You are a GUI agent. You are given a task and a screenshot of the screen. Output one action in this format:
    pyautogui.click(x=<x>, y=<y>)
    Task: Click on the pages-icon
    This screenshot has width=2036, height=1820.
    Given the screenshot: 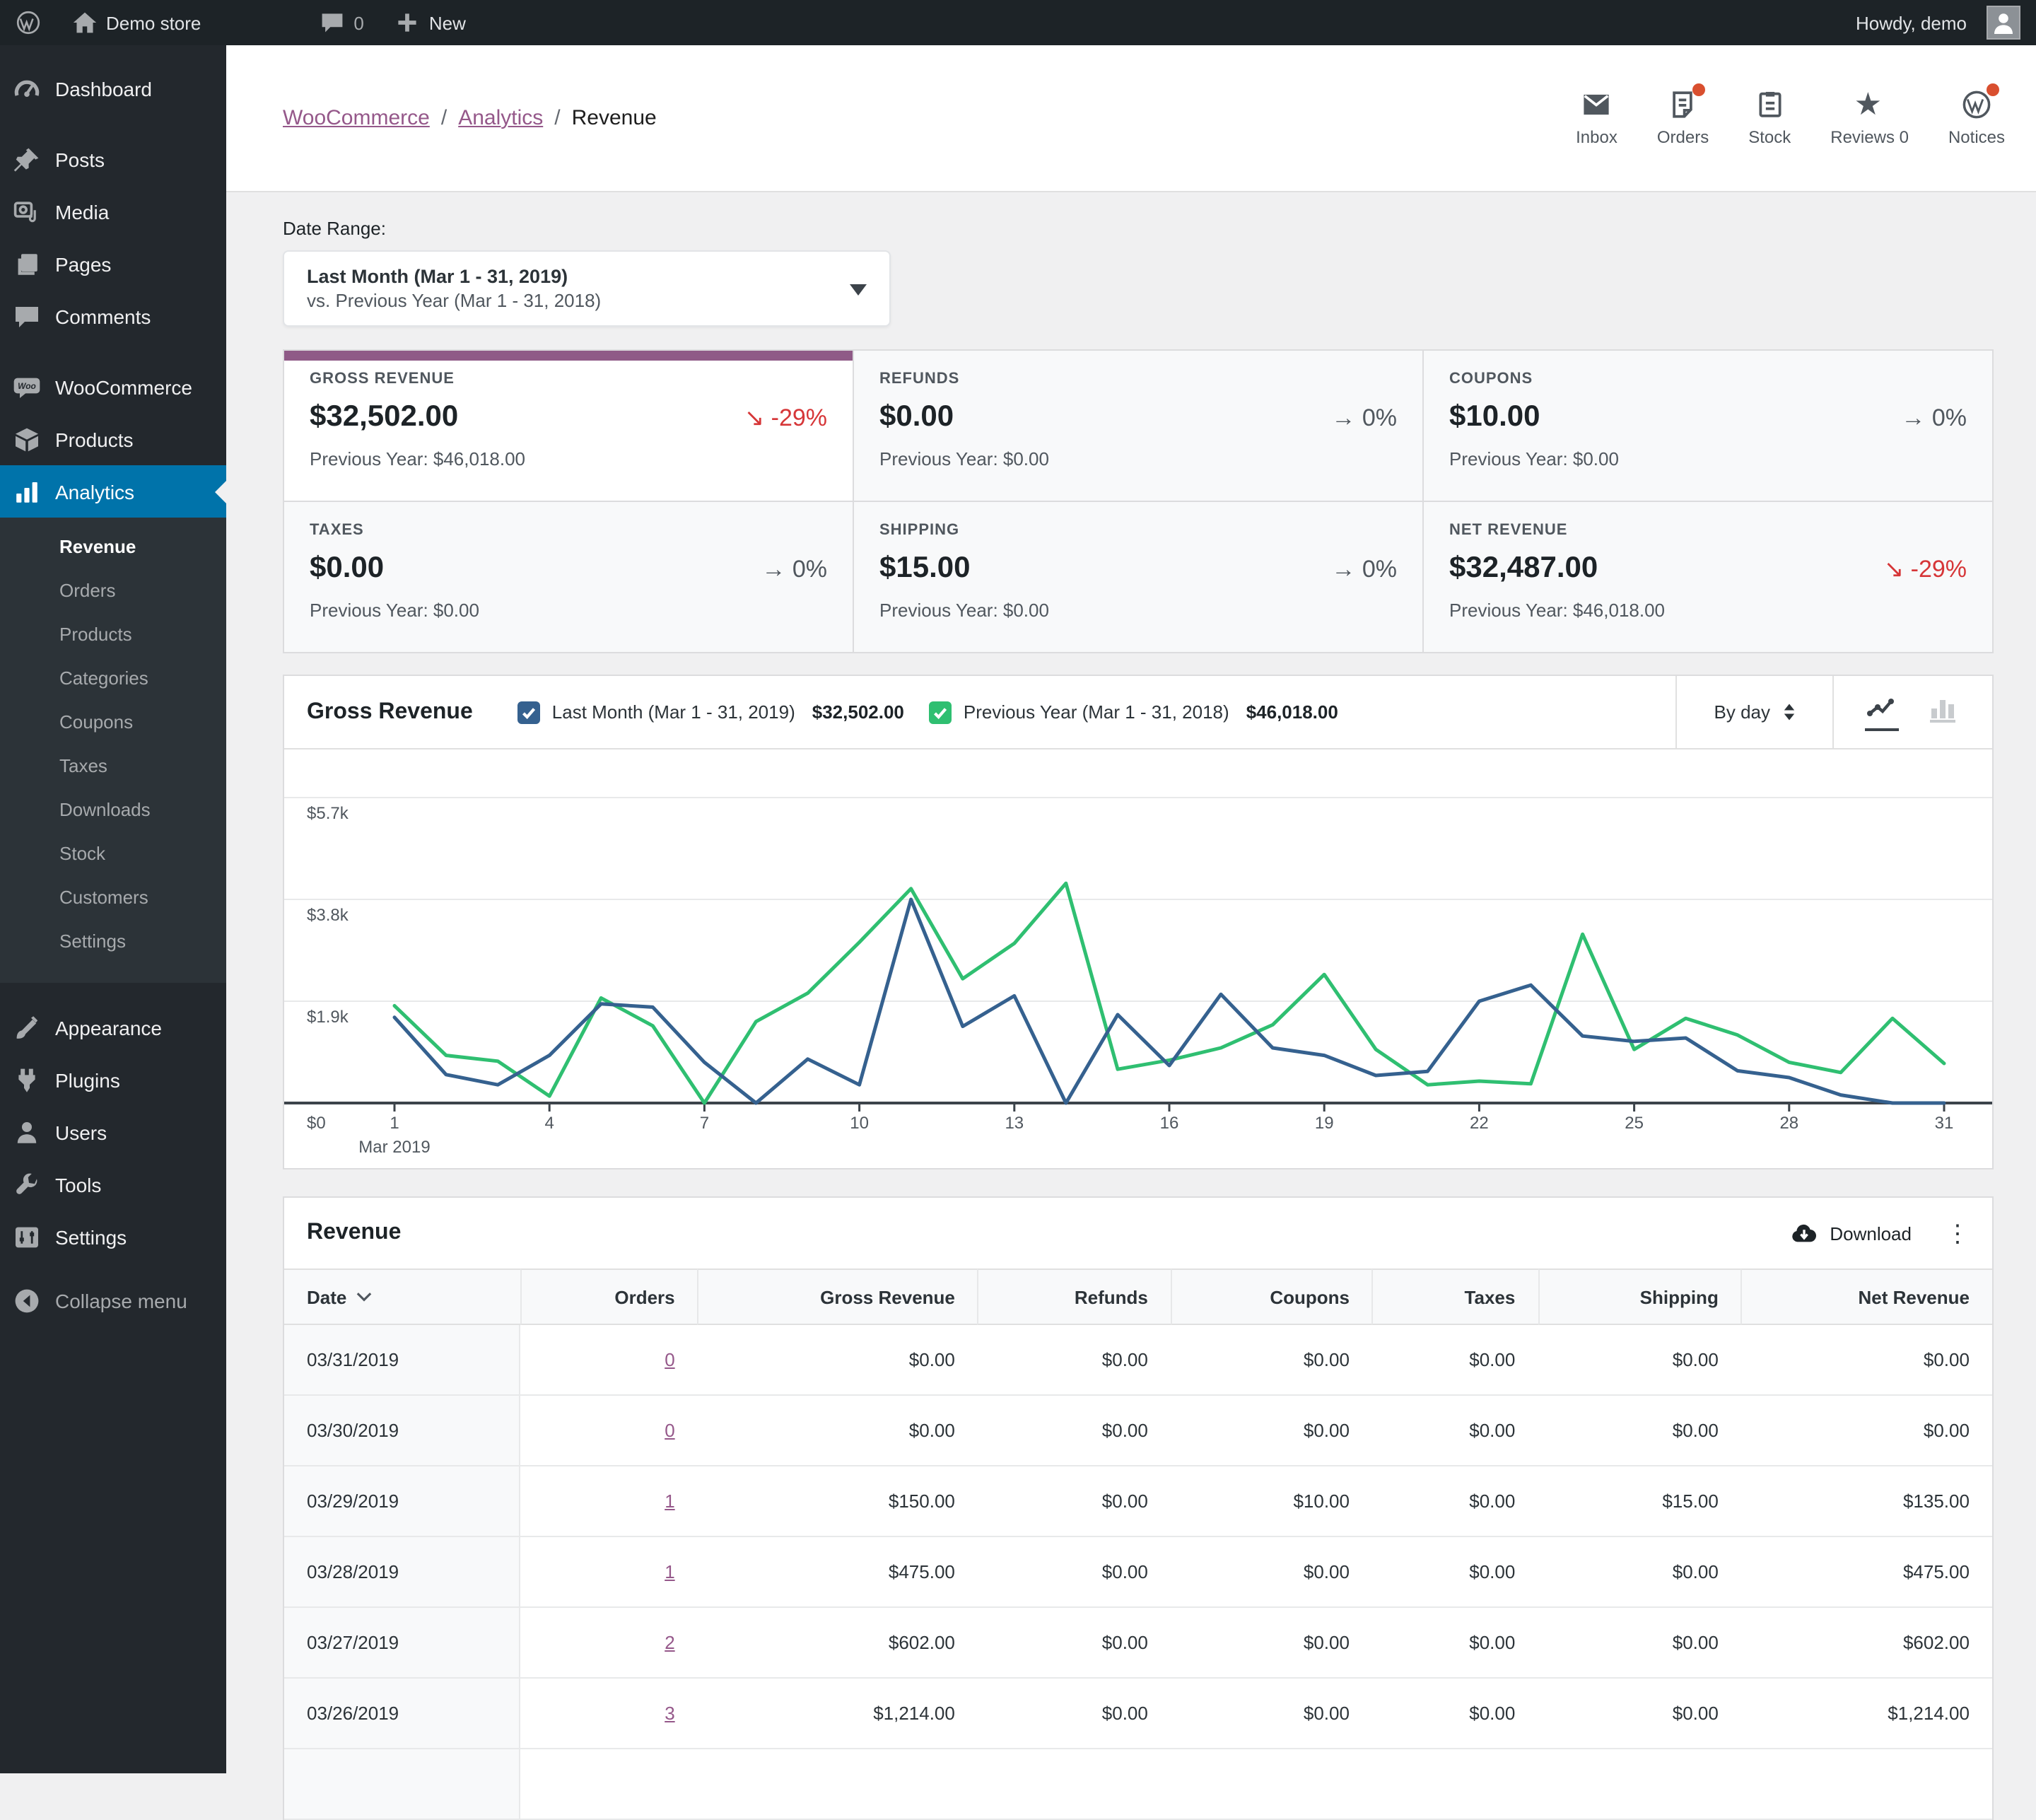 What is the action you would take?
    pyautogui.click(x=27, y=264)
    